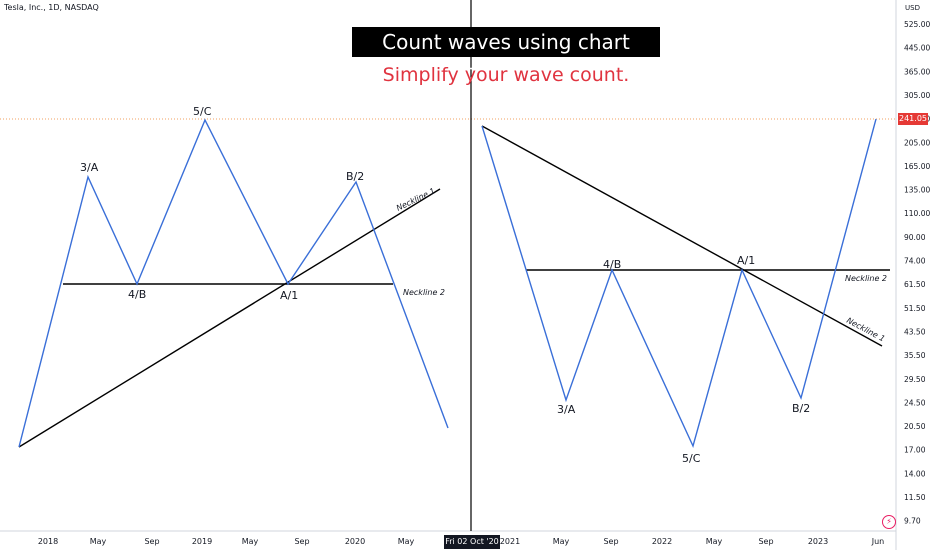 The image size is (932, 550). Describe the element at coordinates (662, 541) in the screenshot. I see `time-tick-label: 2022` at that location.